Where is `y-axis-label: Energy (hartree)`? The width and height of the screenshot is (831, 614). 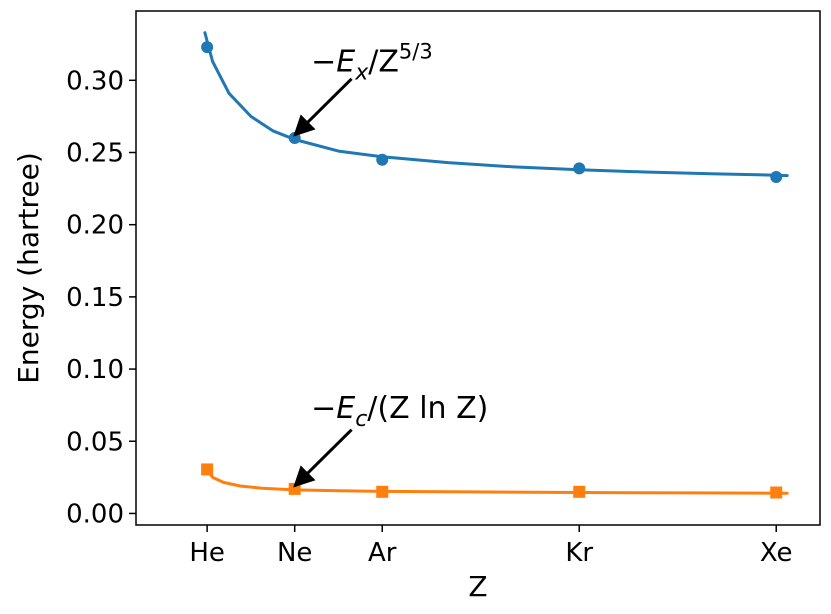 y-axis-label: Energy (hartree) is located at coordinates (28, 268).